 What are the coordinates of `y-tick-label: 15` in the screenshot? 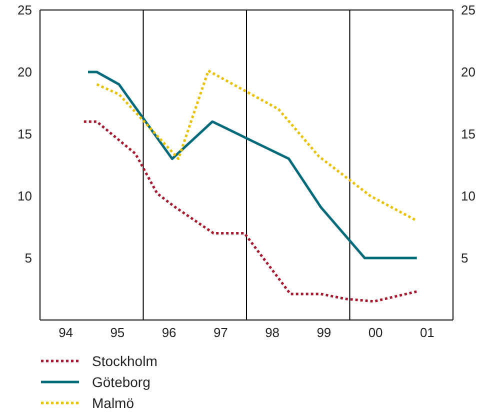 It's located at (25, 134).